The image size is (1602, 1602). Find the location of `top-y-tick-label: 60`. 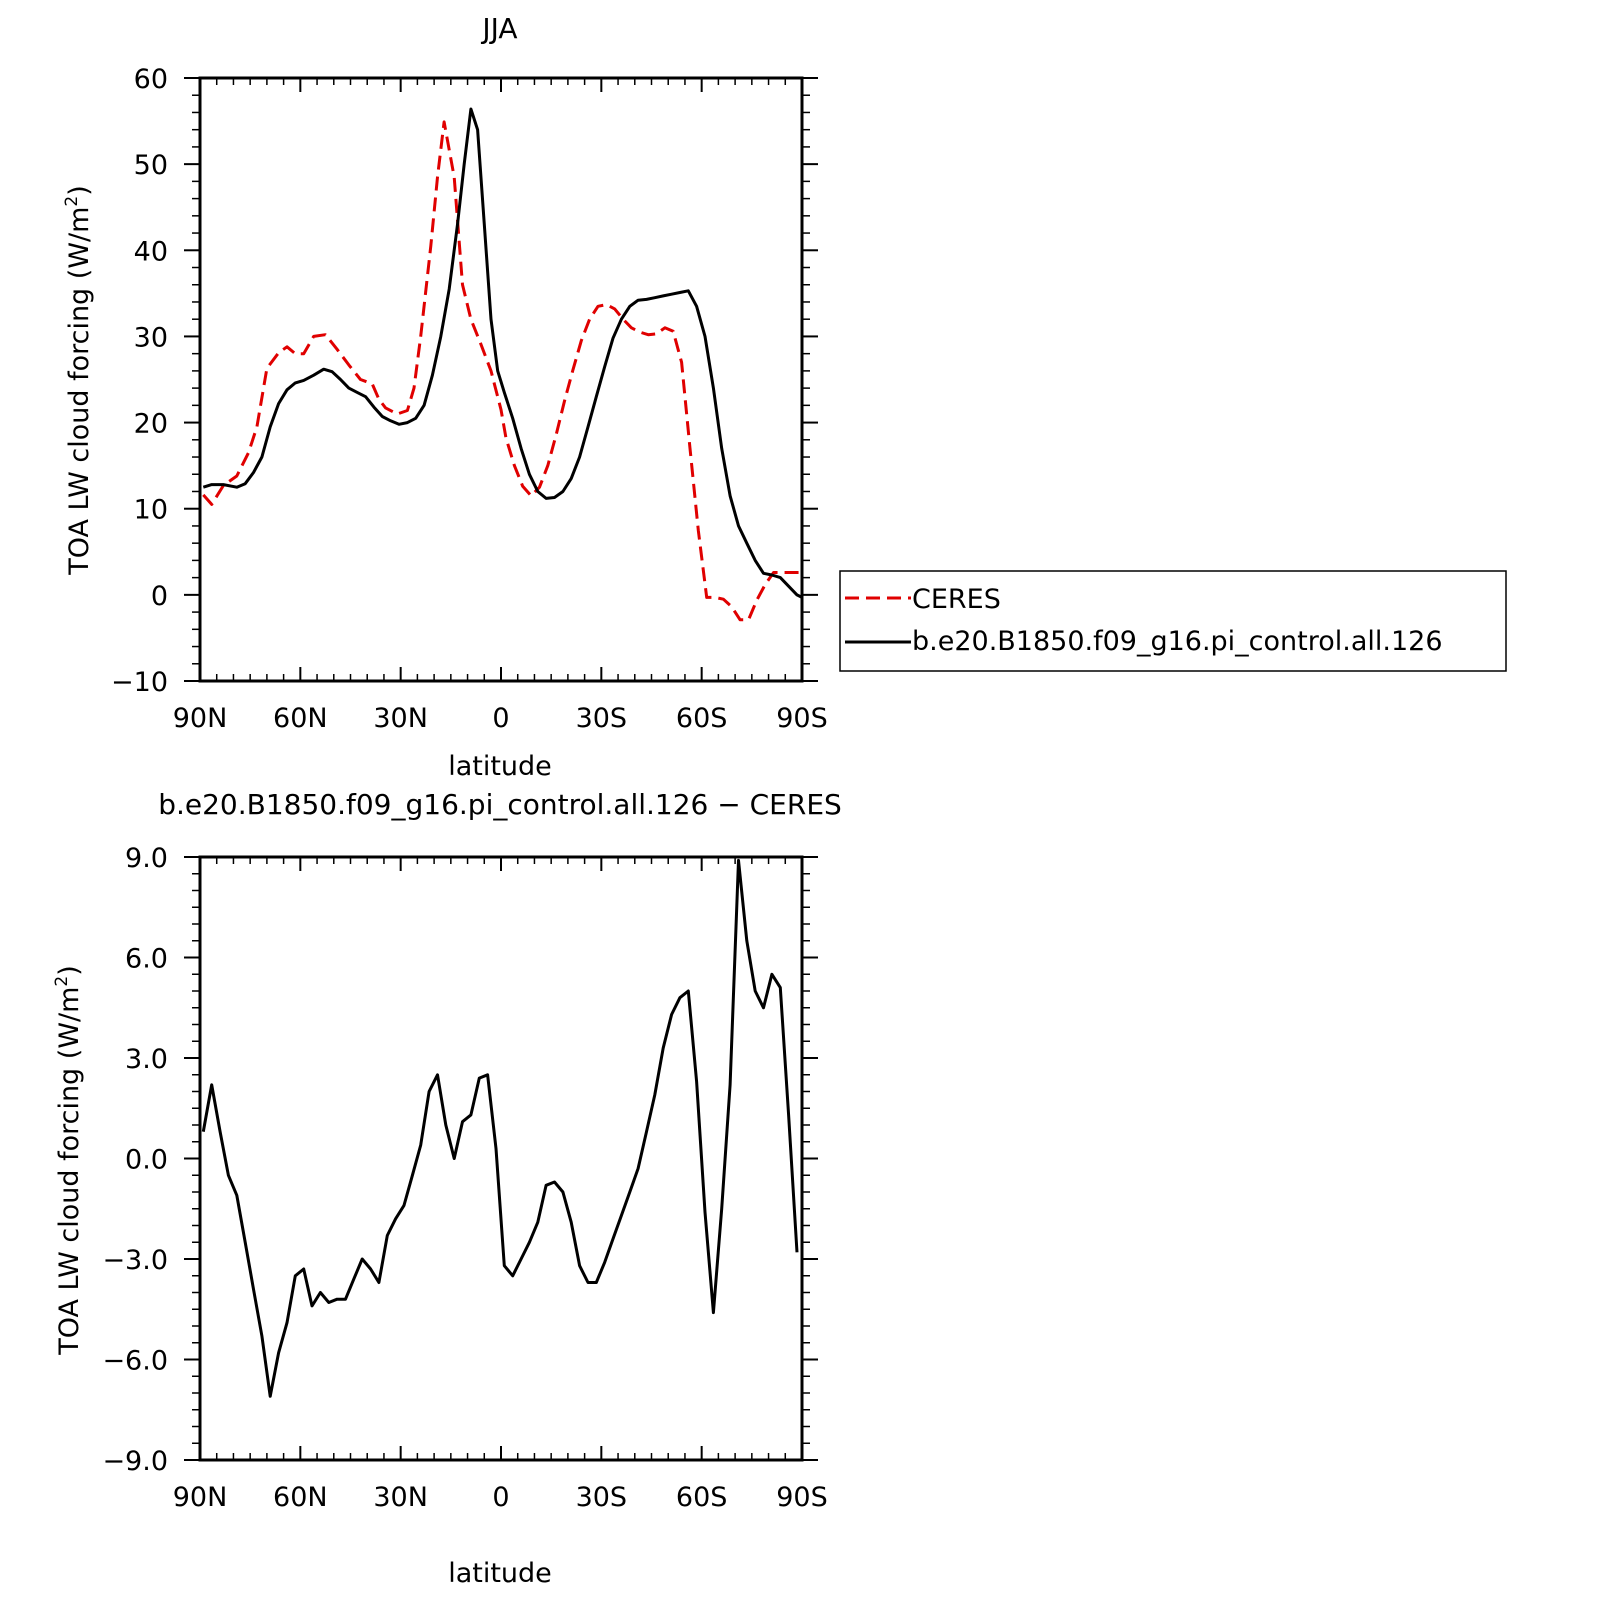

top-y-tick-label: 60 is located at coordinates (151, 79).